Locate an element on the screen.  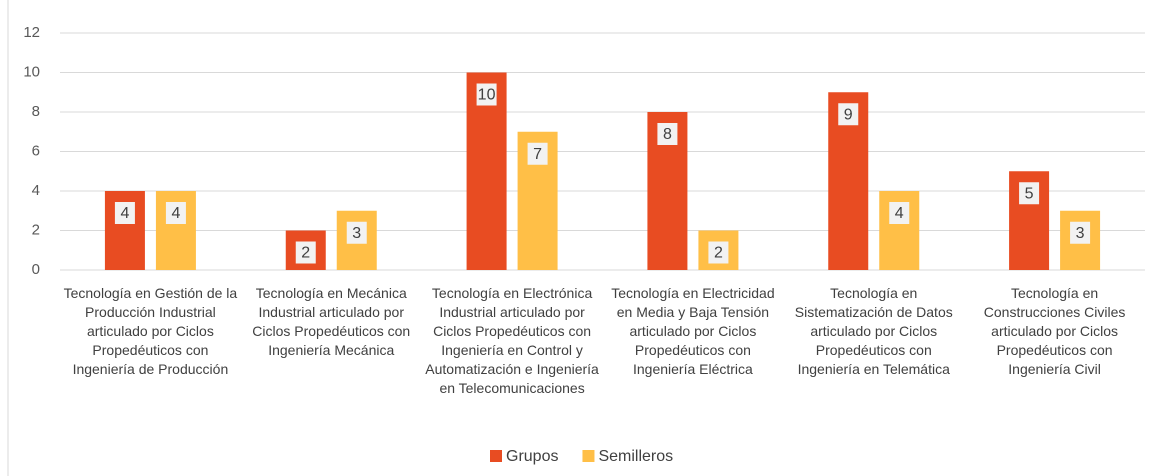
legend-label: Semilleros is located at coordinates (635, 456).